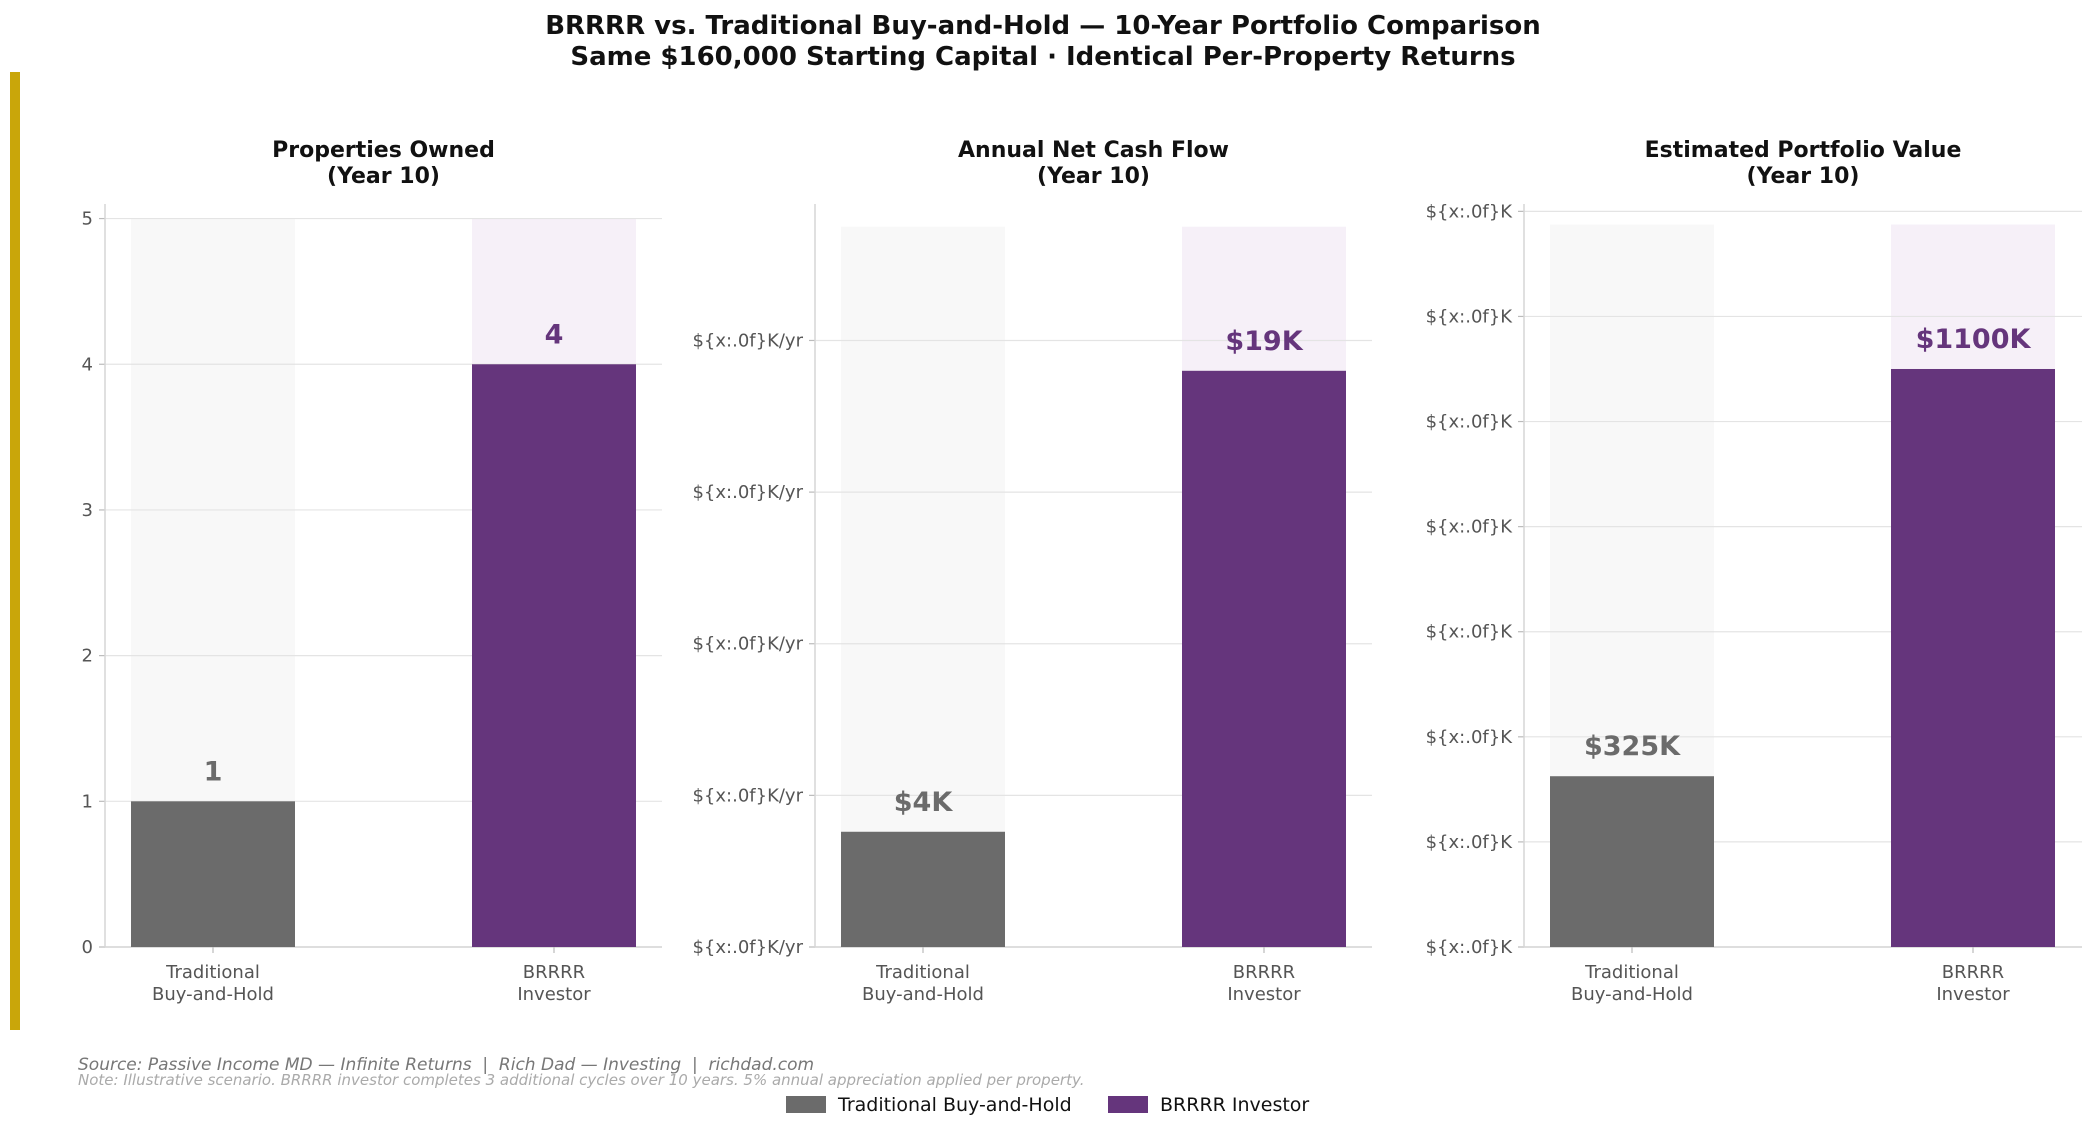 This screenshot has height=1133, width=2086. What do you see at coordinates (1093, 150) in the screenshot?
I see `chart-title: Annual Net Cash Flow` at bounding box center [1093, 150].